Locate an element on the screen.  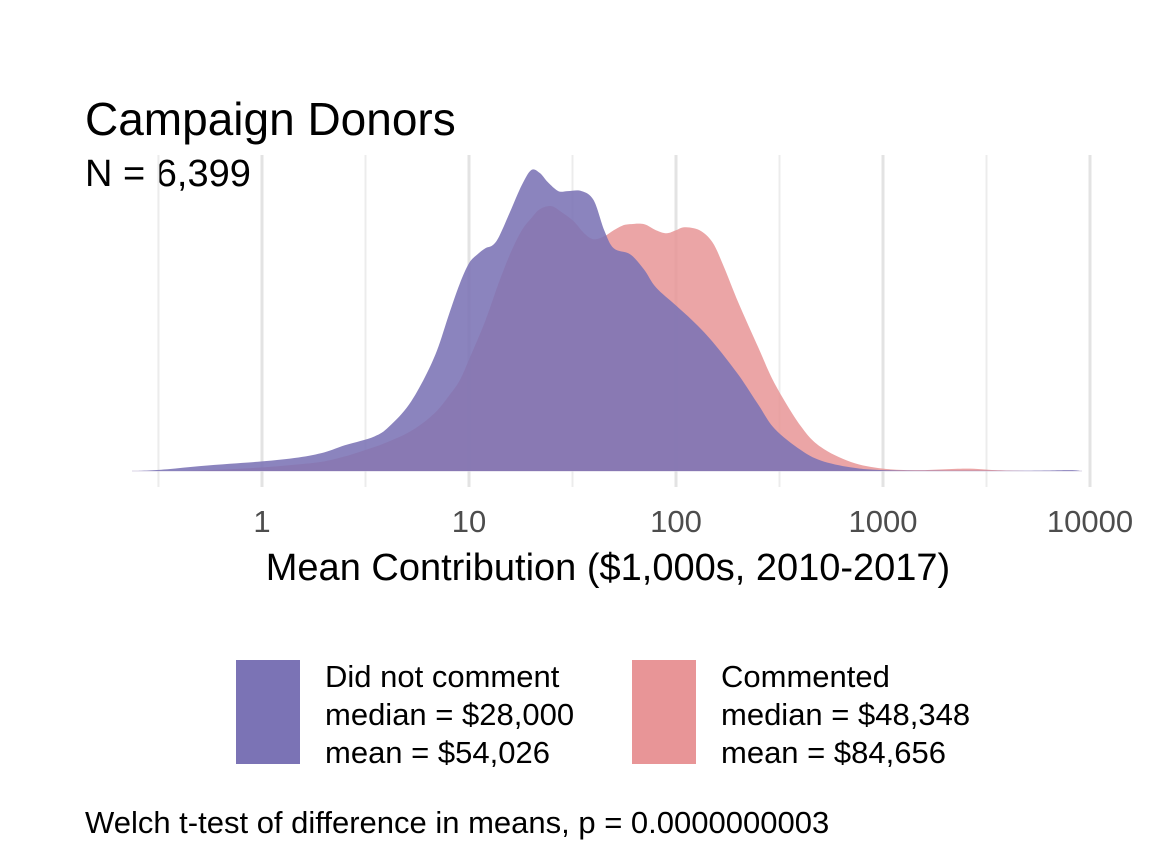
x-tick-label: 1000 is located at coordinates (883, 521).